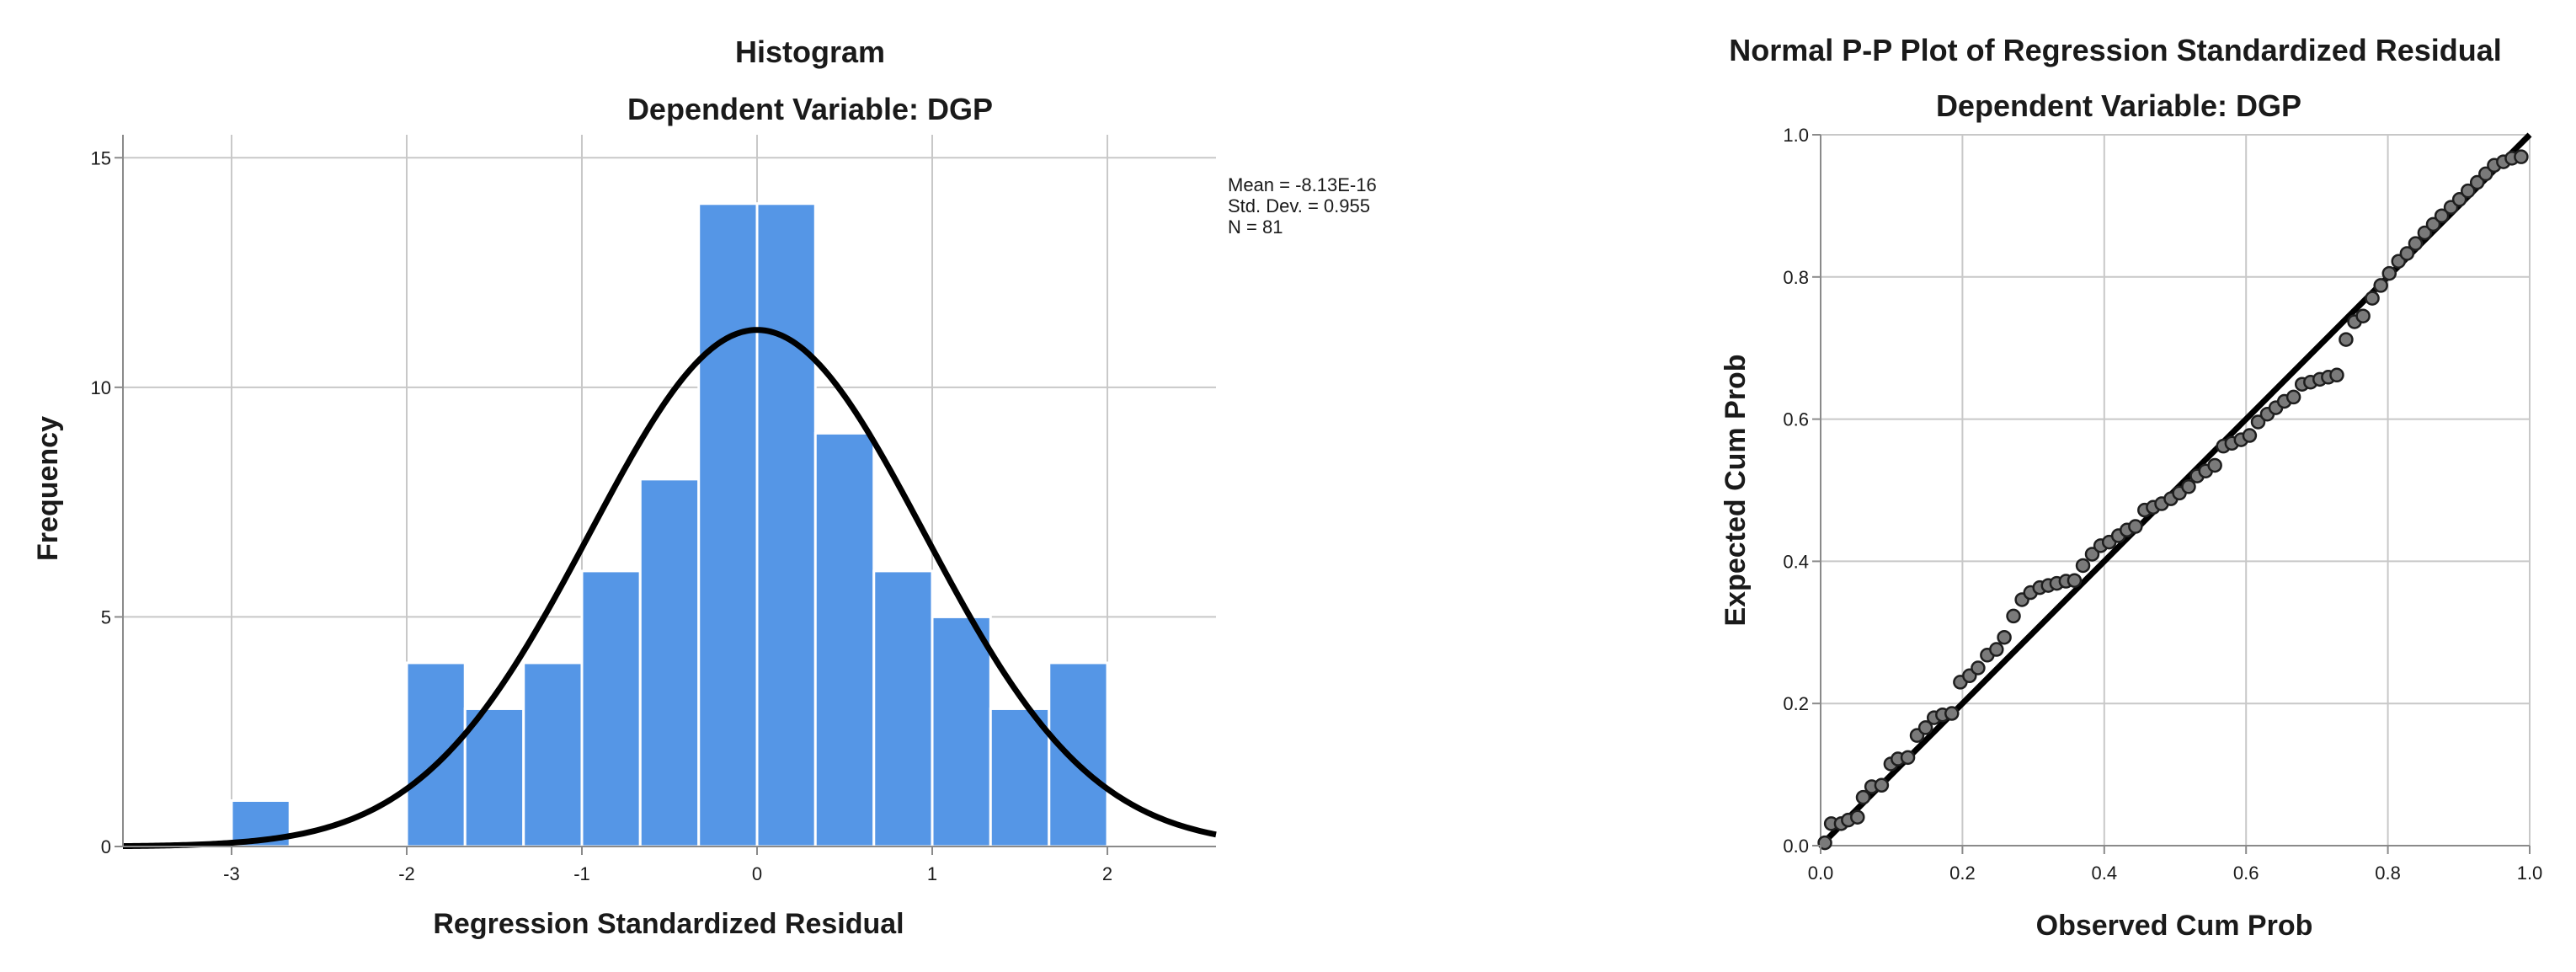  I want to click on pp-plot-x-axis-title: Observed Cum Prob, so click(2174, 926).